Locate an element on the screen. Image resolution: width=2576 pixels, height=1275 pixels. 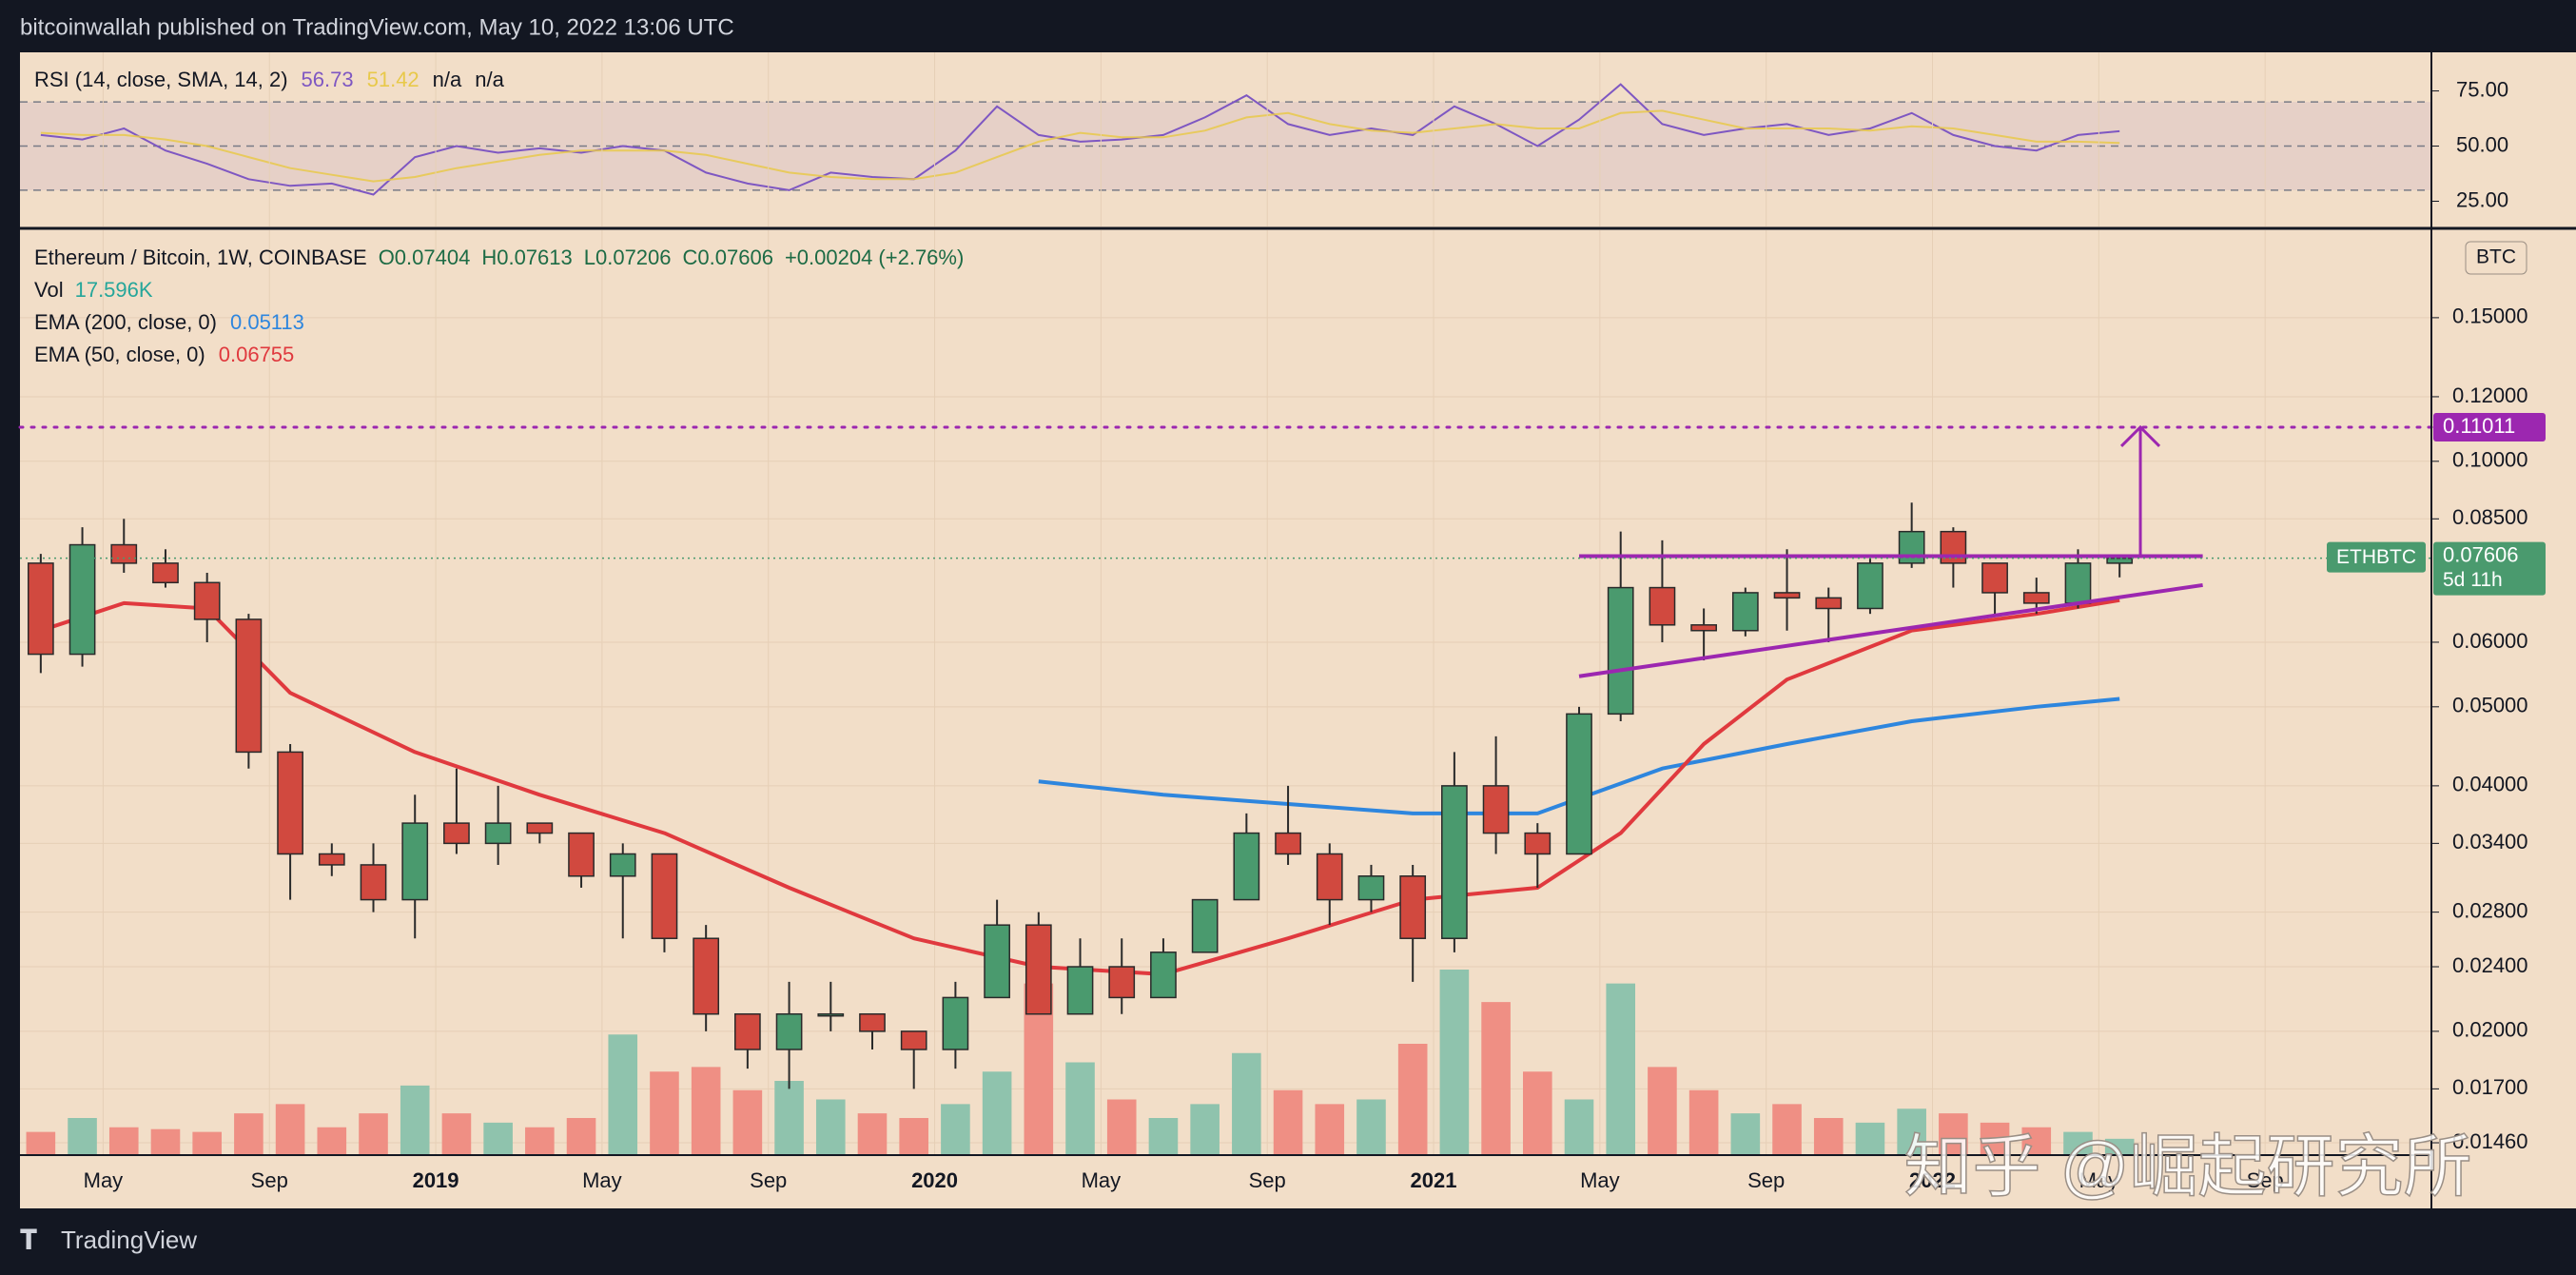
symbol-box is located at coordinates (2376, 557).